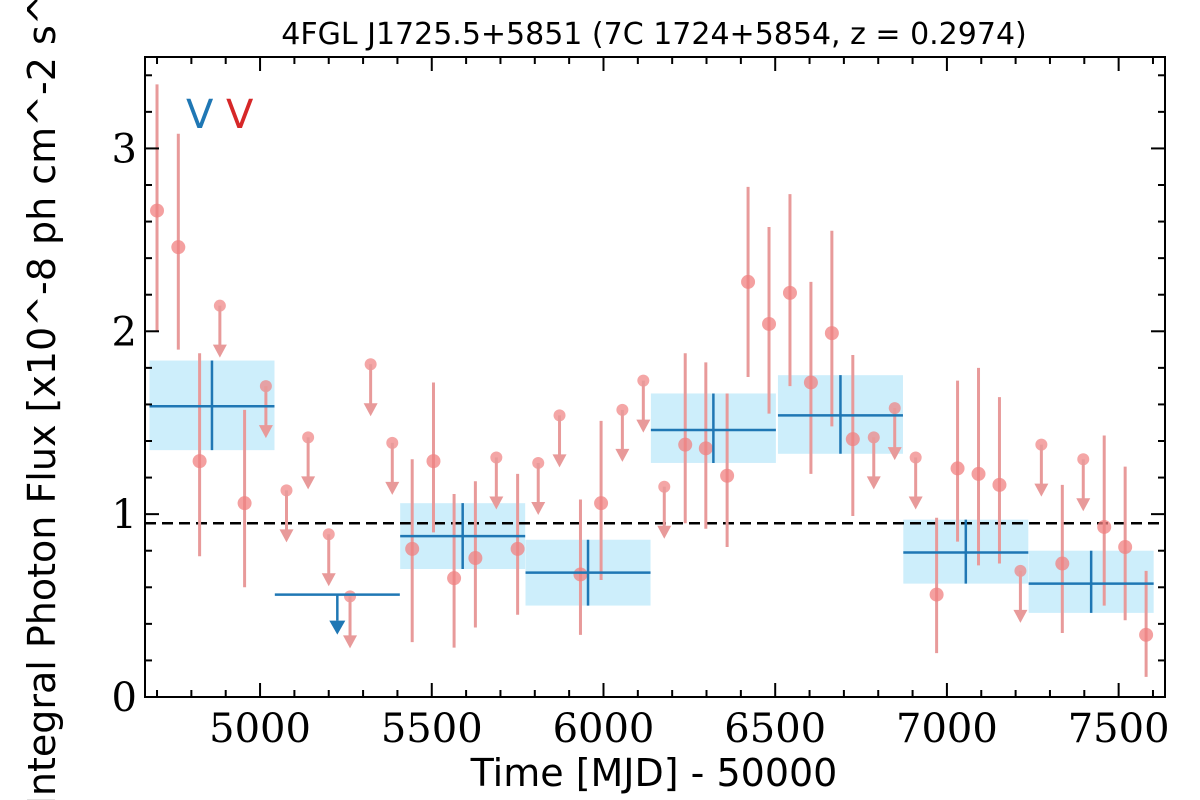 The height and width of the screenshot is (800, 1200). Describe the element at coordinates (124, 149) in the screenshot. I see `y-tick-label: 3` at that location.